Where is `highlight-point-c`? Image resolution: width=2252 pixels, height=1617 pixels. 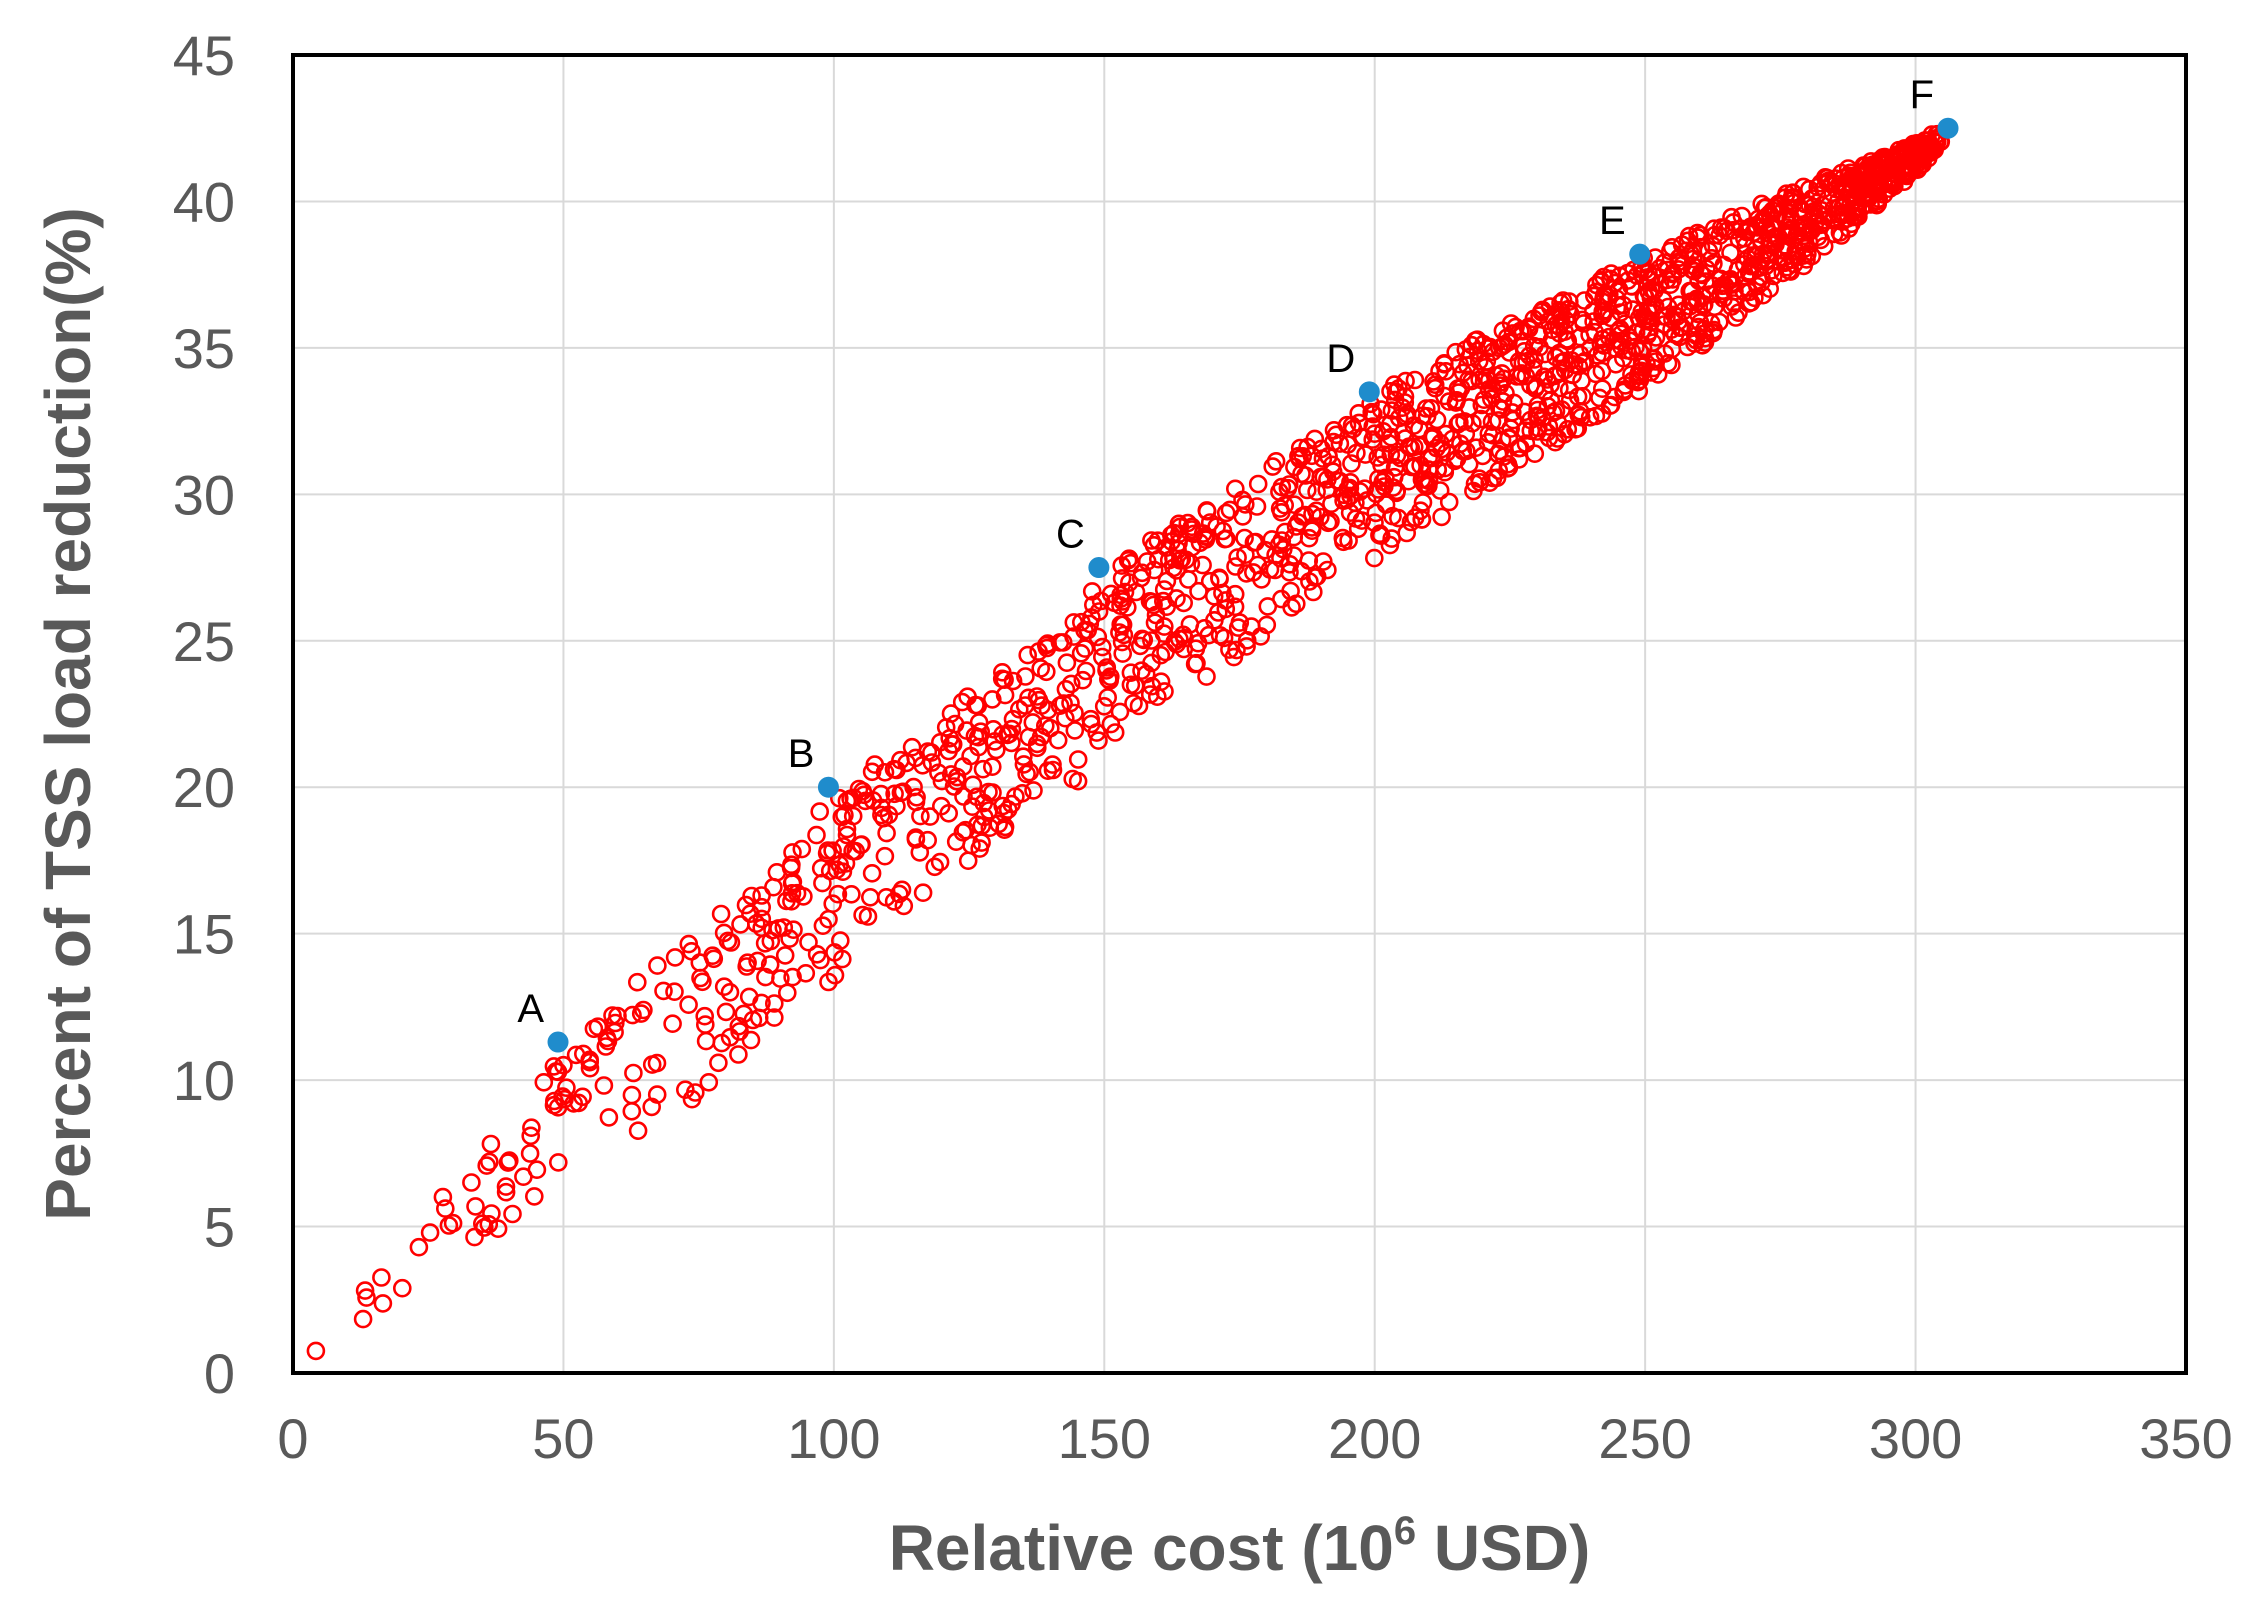 highlight-point-c is located at coordinates (1099, 568).